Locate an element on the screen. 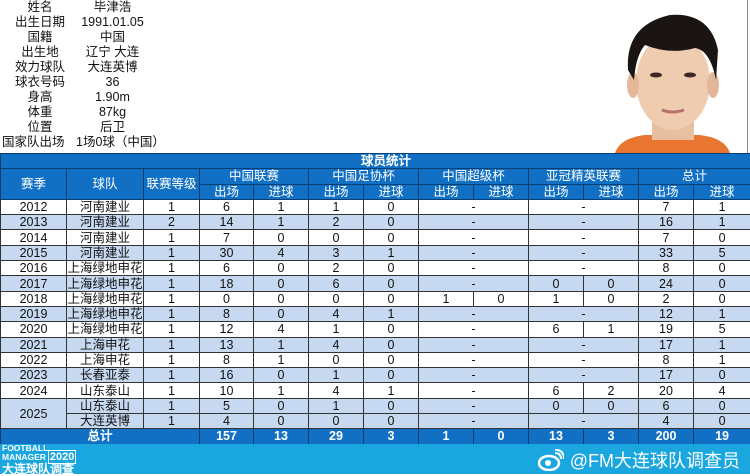 The image size is (750, 476). cell-total-apps: 2 is located at coordinates (666, 298).